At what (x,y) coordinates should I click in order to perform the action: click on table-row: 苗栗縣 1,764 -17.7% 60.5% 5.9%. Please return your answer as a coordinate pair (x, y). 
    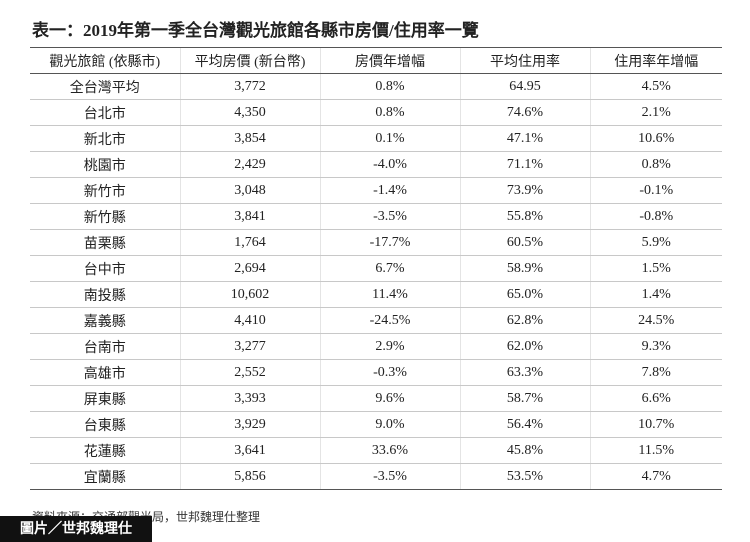
    Looking at the image, I should click on (376, 242).